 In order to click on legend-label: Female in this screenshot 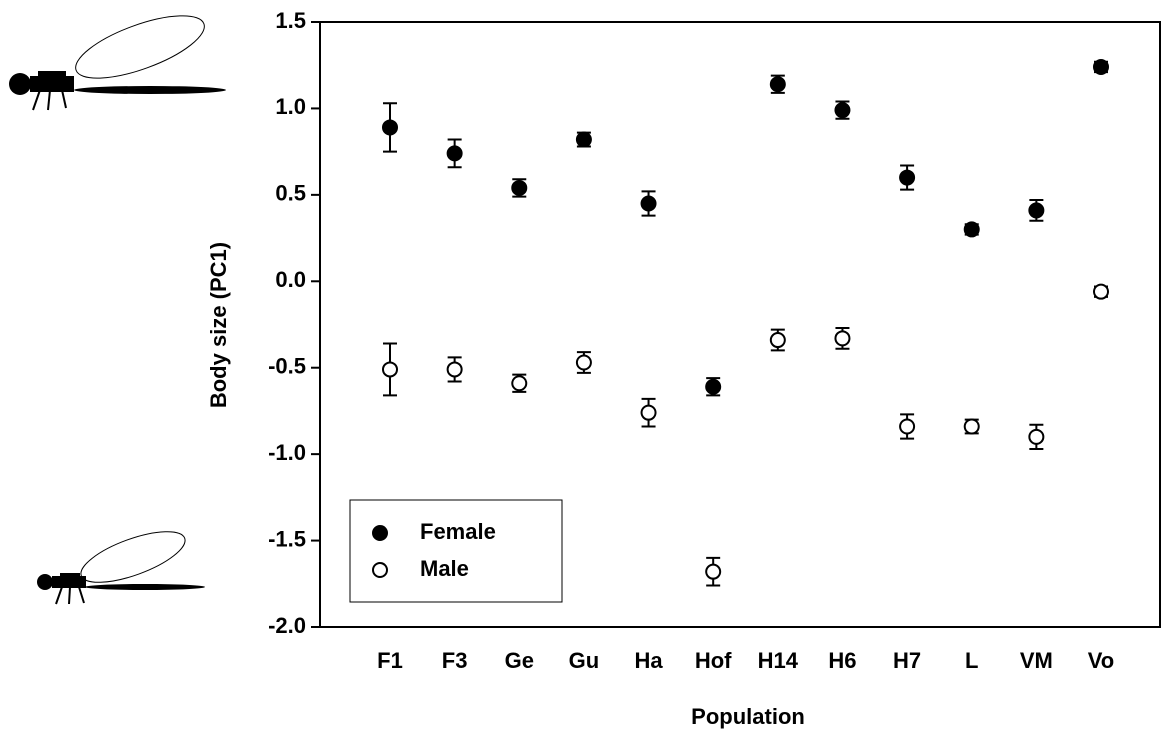, I will do `click(458, 531)`.